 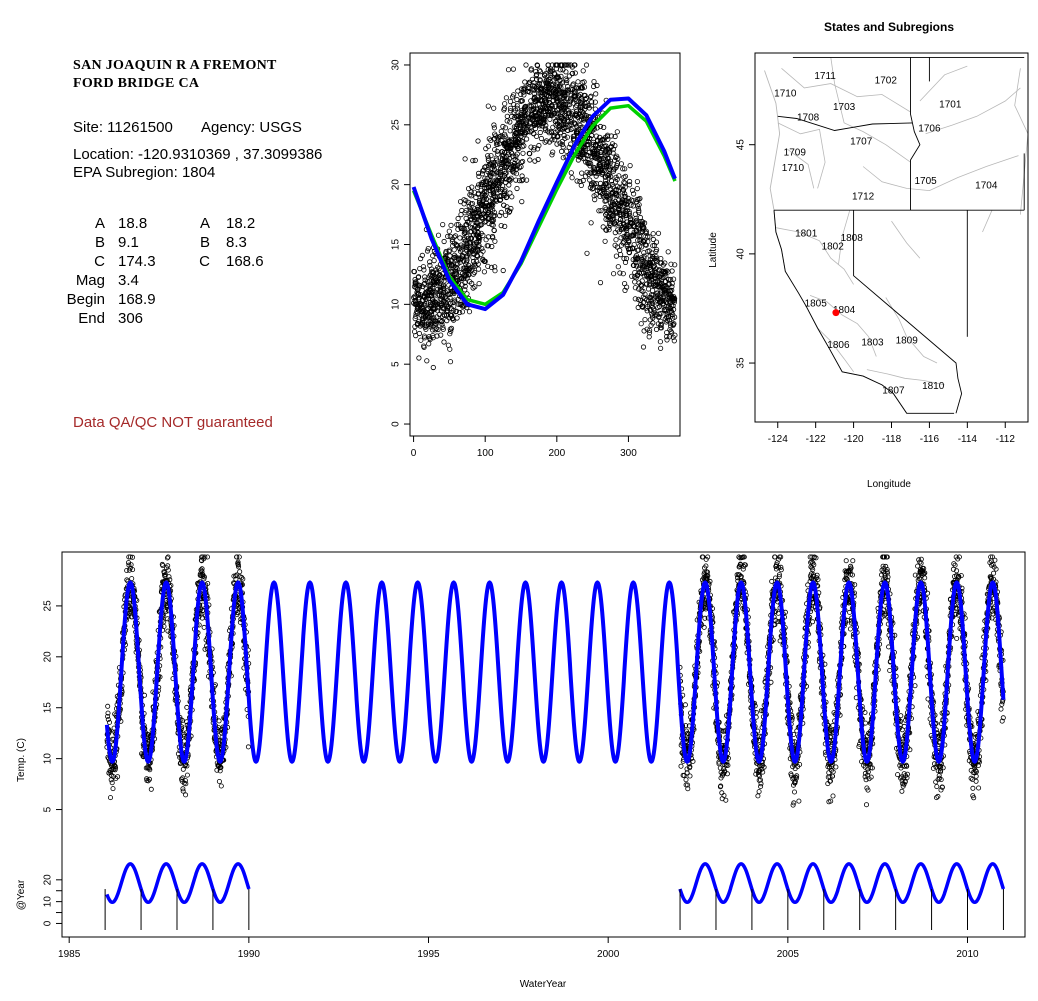 What do you see at coordinates (908, 312) in the screenshot?
I see `state-border` at bounding box center [908, 312].